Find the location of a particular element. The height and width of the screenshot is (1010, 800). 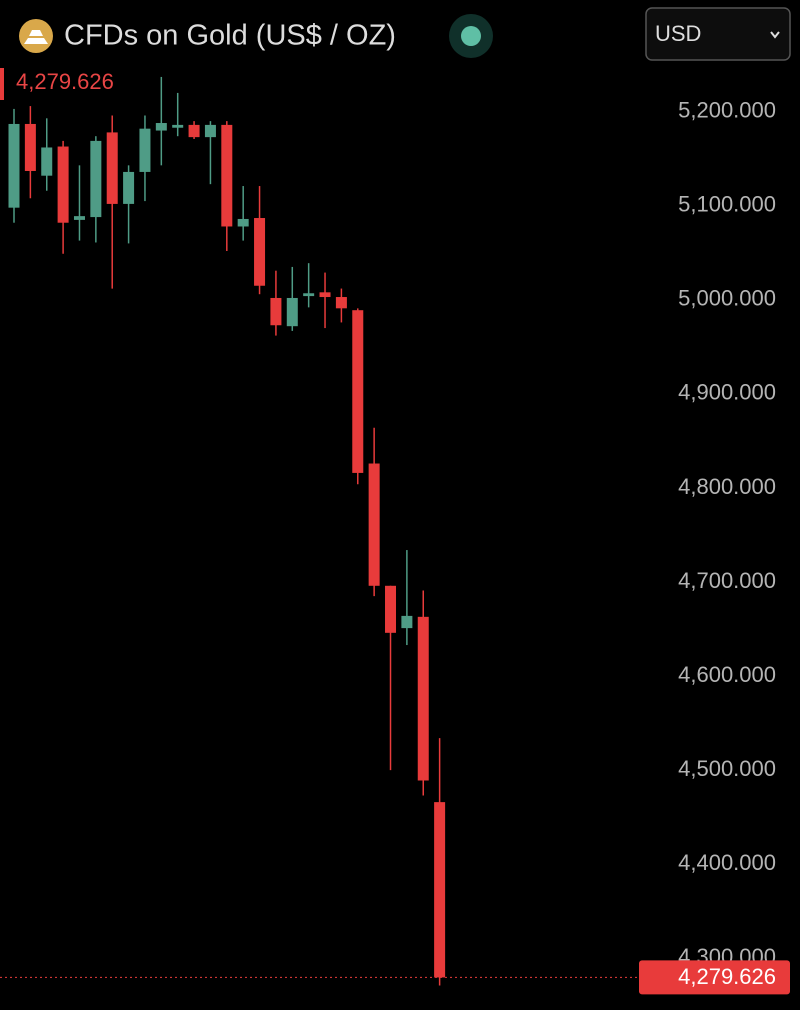

y-tick-label: 4,600.000 is located at coordinates (727, 674).